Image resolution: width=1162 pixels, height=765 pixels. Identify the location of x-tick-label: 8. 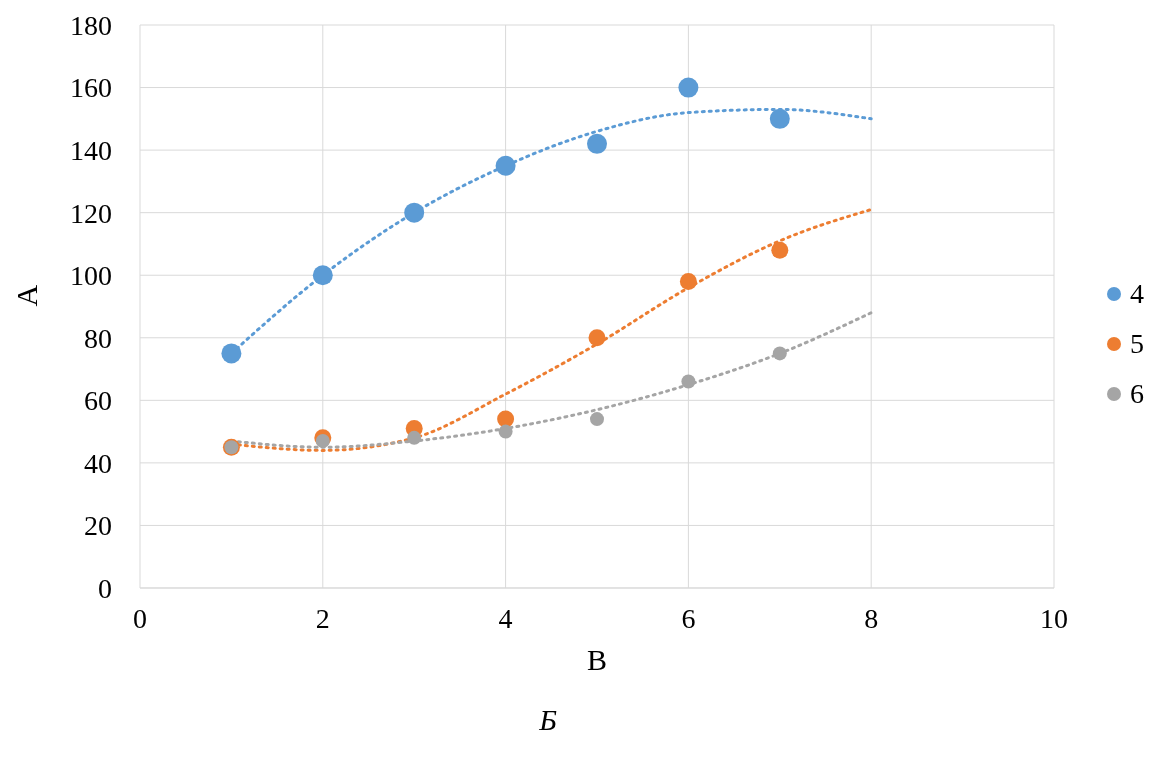
(871, 618).